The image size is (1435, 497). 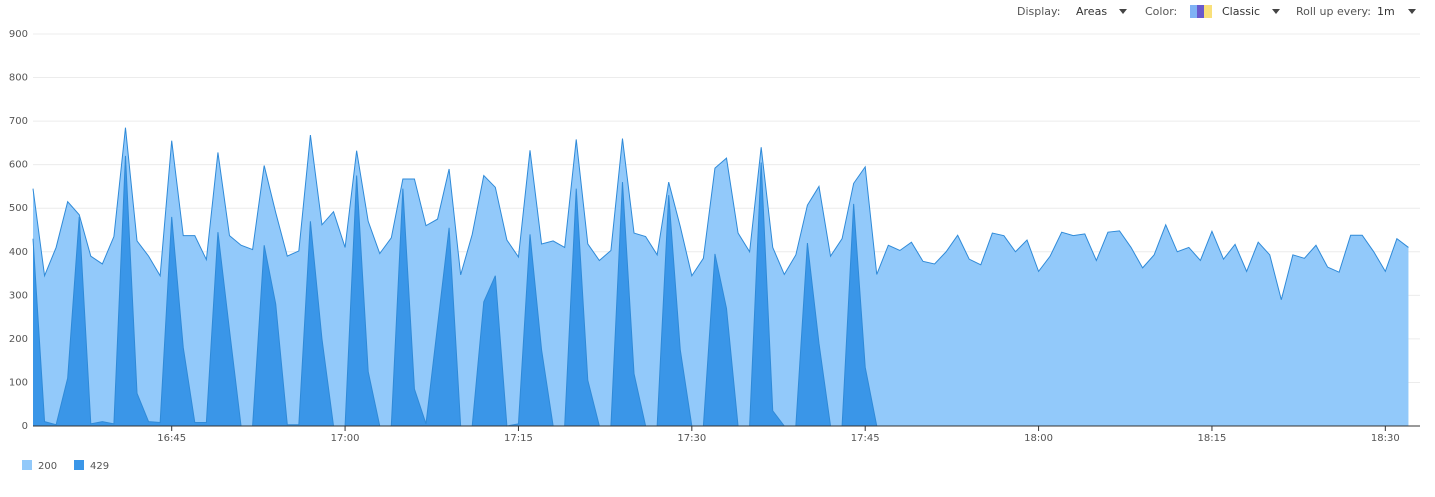 What do you see at coordinates (1386, 11) in the screenshot?
I see `control-value: 1m` at bounding box center [1386, 11].